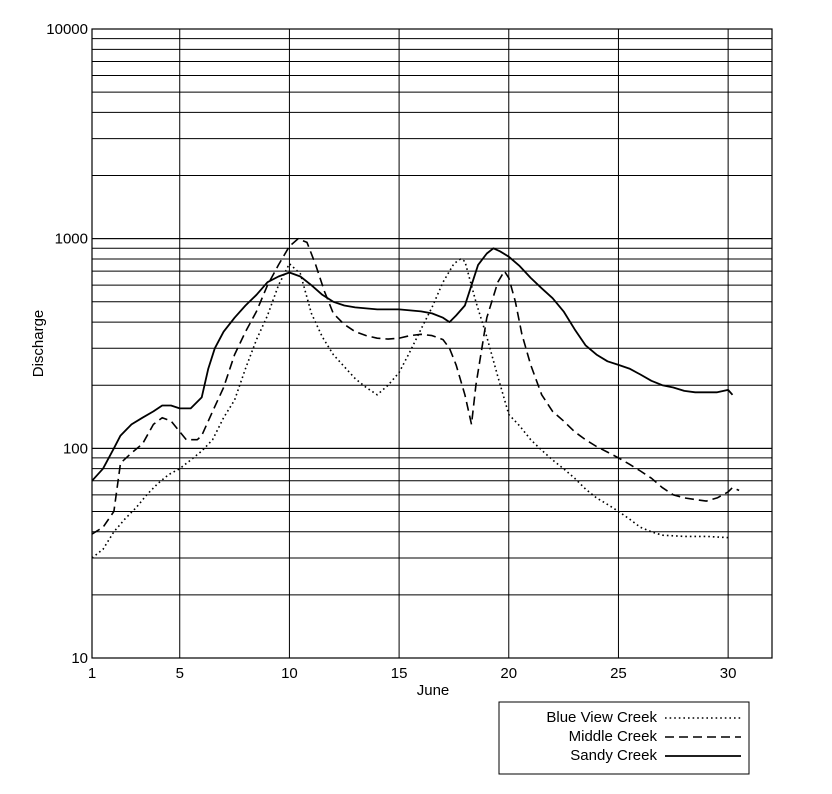  What do you see at coordinates (92, 673) in the screenshot?
I see `x-tick-label: 1` at bounding box center [92, 673].